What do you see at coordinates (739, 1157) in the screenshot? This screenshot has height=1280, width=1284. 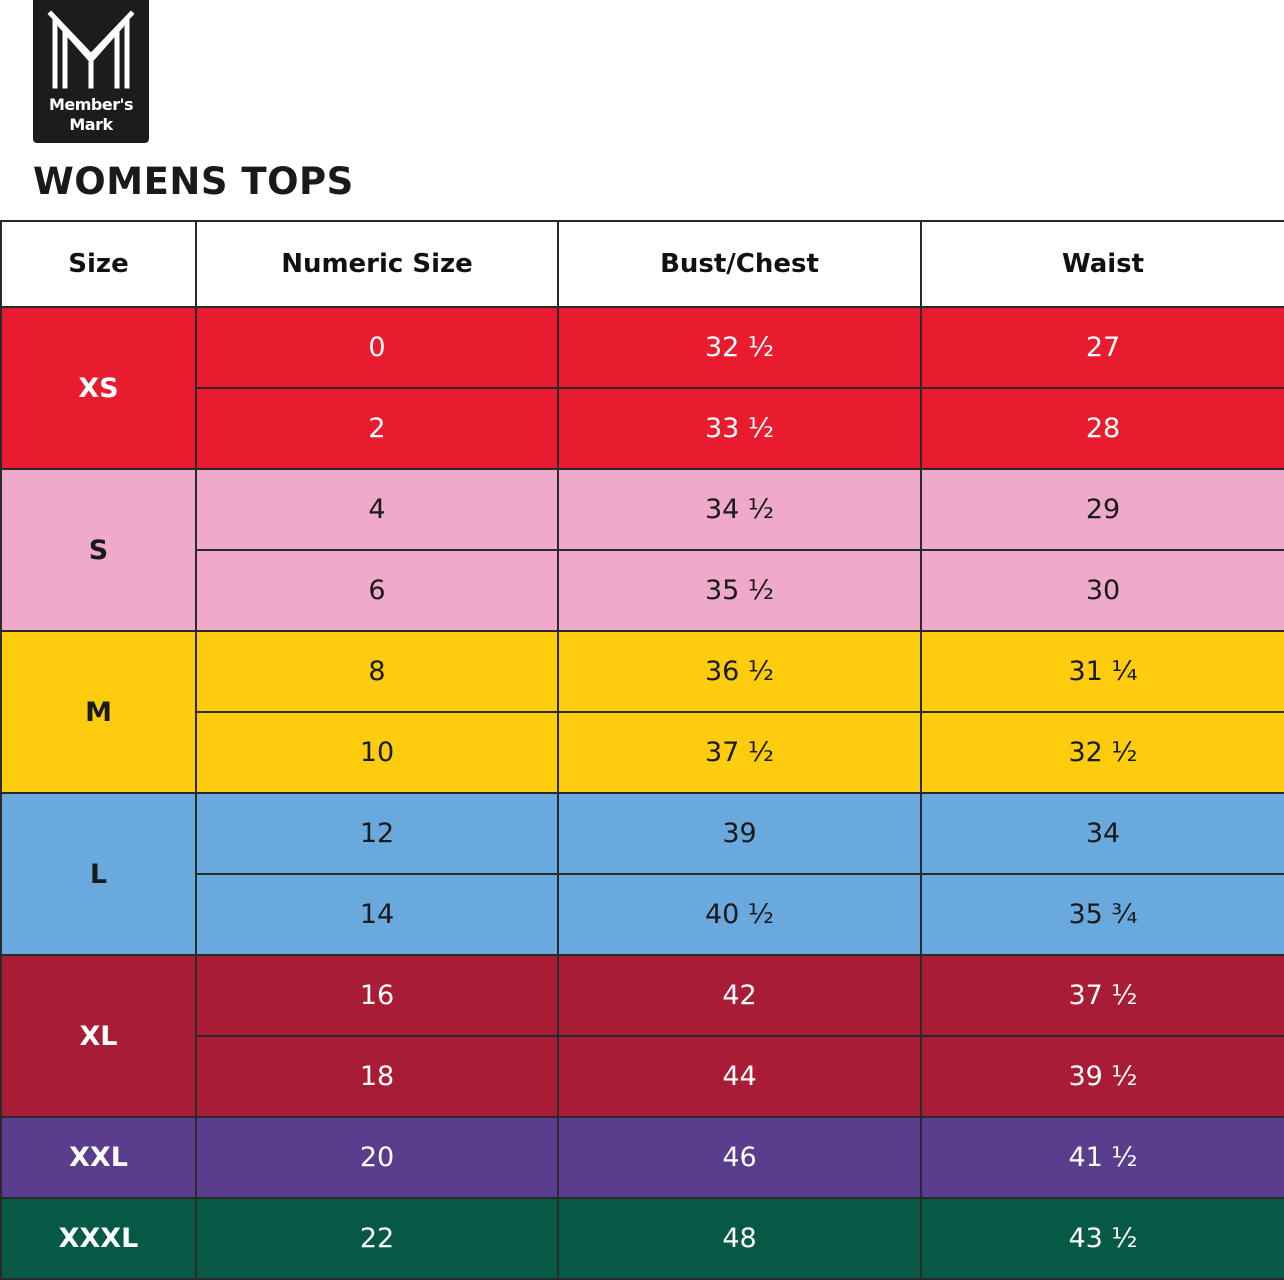 I see `bust-chest-cell: 46` at bounding box center [739, 1157].